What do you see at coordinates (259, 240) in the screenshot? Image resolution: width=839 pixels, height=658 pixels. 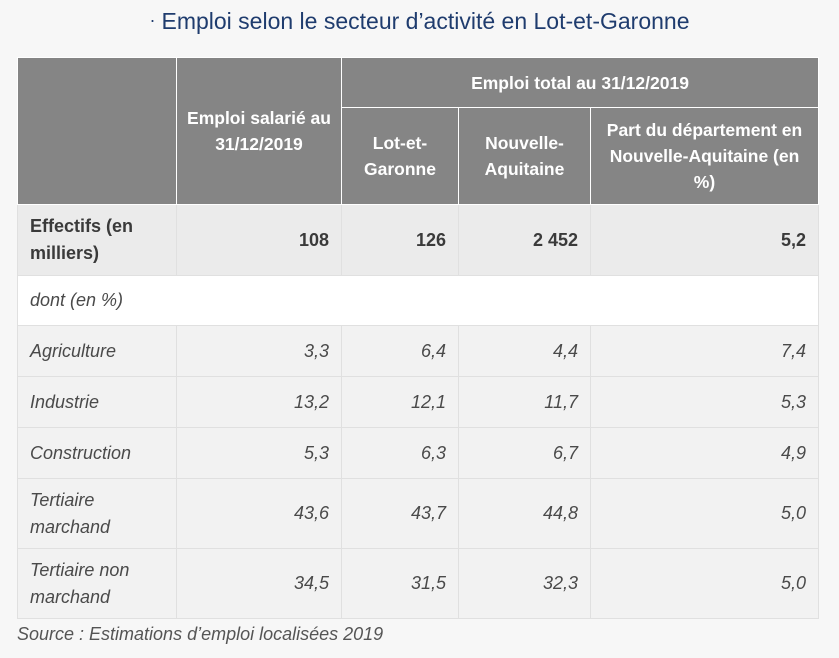 I see `effectifs-emploi-salarie: 108` at bounding box center [259, 240].